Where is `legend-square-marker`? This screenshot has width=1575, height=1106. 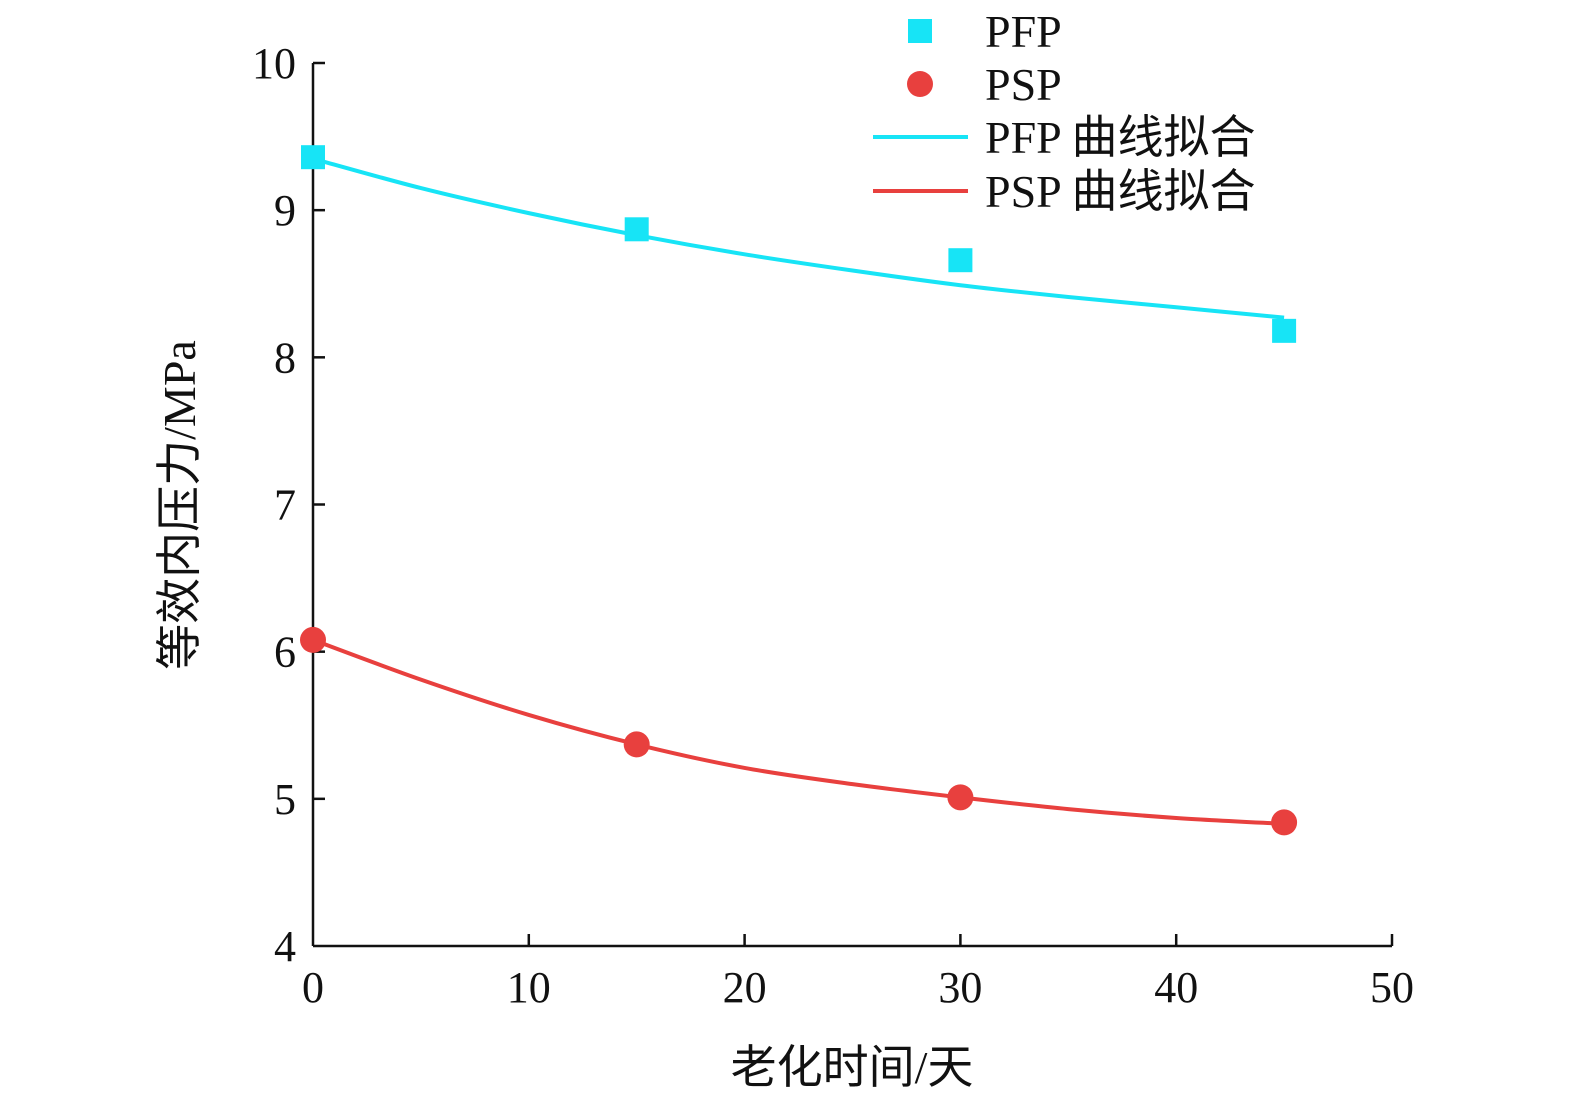 legend-square-marker is located at coordinates (920, 31).